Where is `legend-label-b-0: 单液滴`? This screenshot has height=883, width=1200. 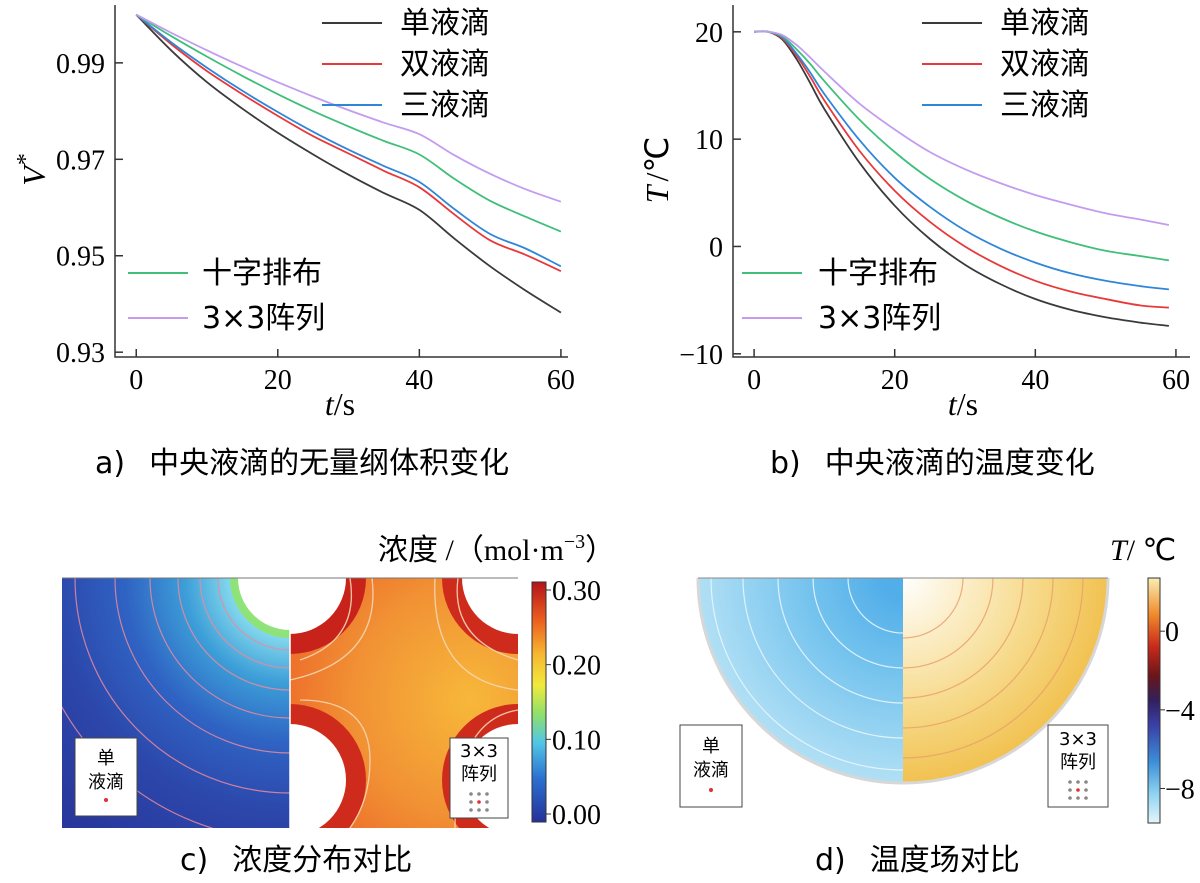 legend-label-b-0: 单液滴 is located at coordinates (1045, 23).